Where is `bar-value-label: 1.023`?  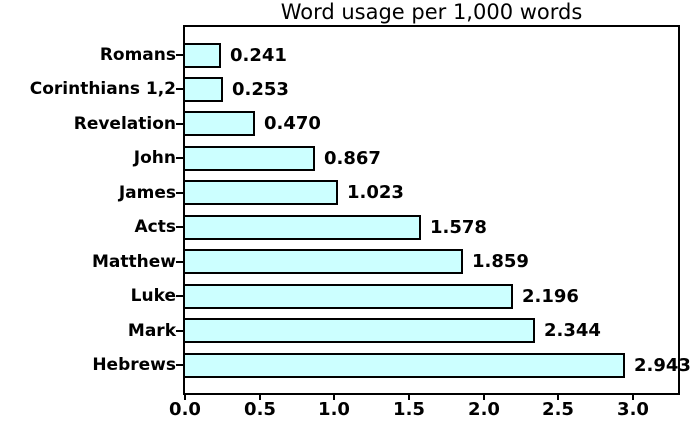 bar-value-label: 1.023 is located at coordinates (375, 192).